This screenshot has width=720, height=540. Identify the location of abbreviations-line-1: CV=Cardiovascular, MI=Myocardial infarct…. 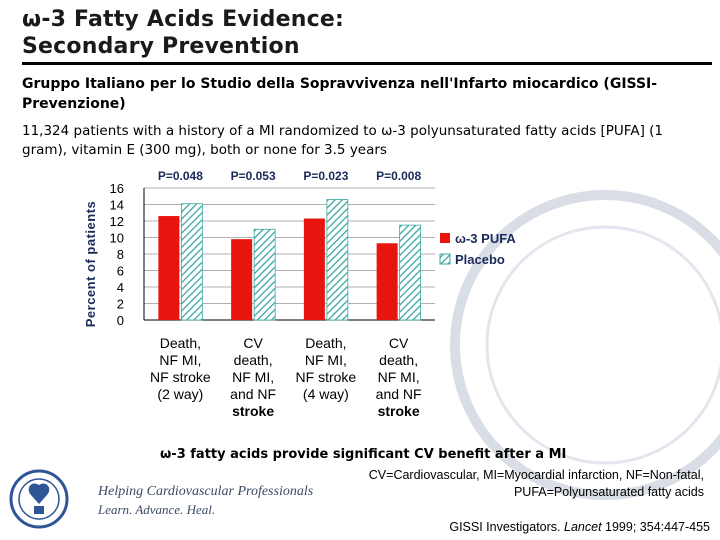
(536, 475).